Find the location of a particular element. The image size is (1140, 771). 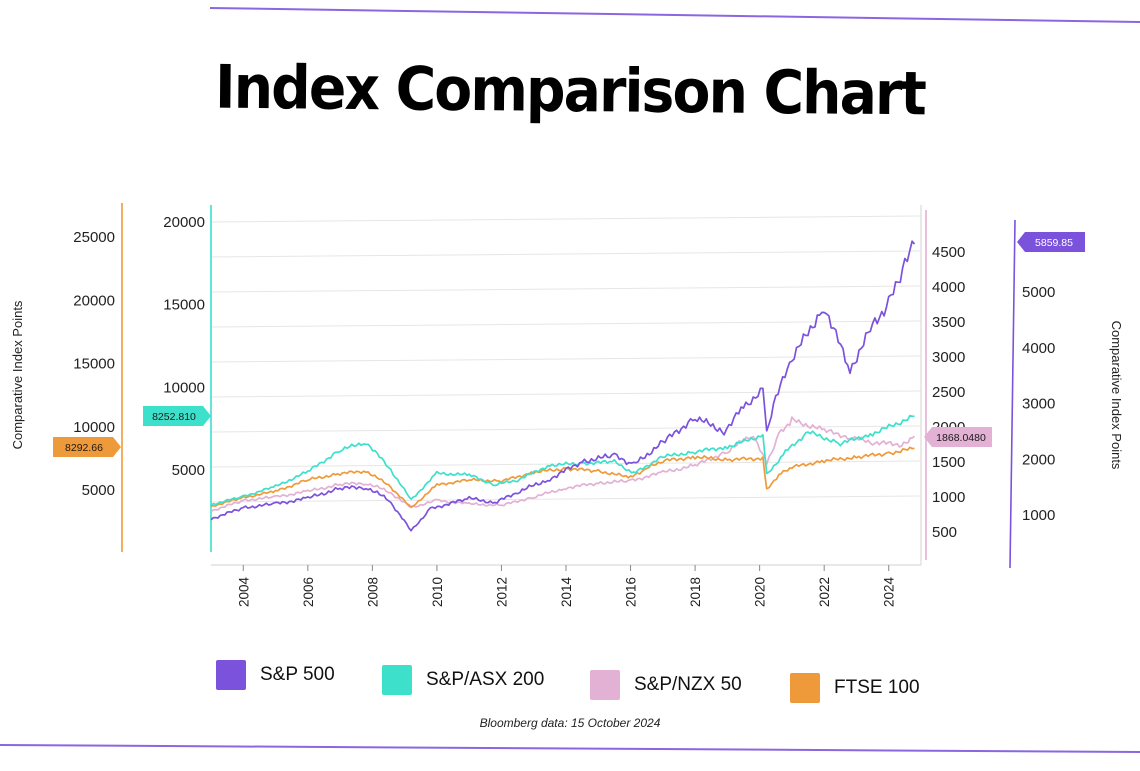

nzx-axis-tick-1: 1000 is located at coordinates (948, 497).